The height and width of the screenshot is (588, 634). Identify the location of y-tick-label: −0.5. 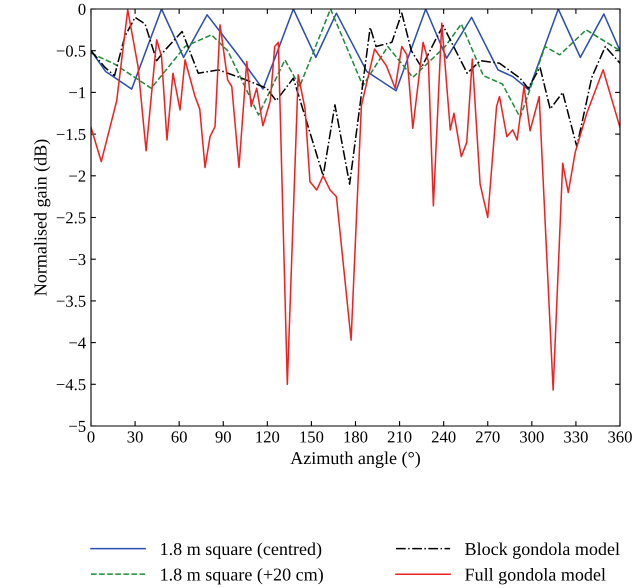
(71, 51).